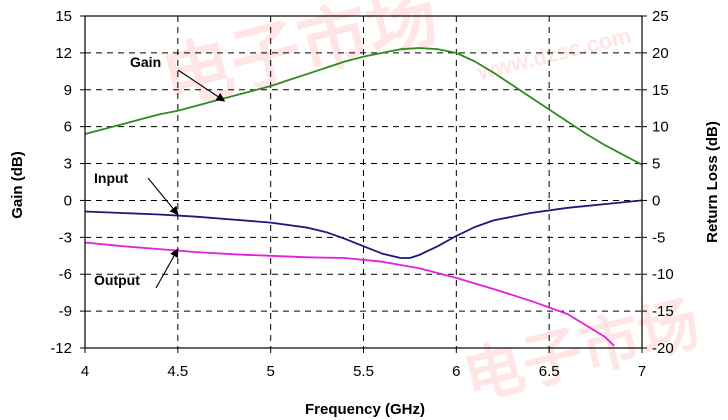 The height and width of the screenshot is (420, 728). I want to click on x-tick-label: 5, so click(270, 371).